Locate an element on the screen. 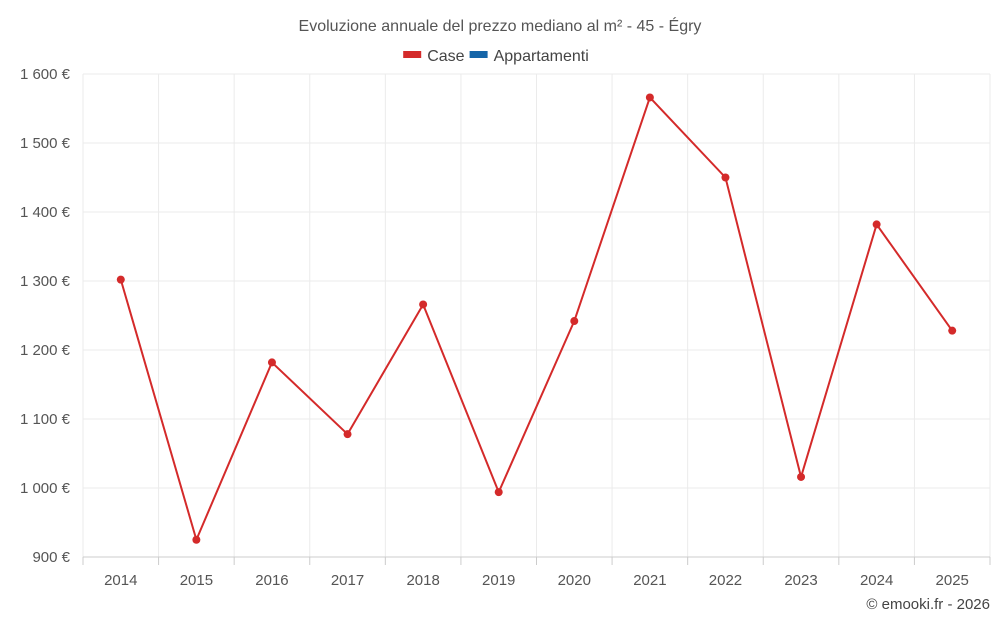 Image resolution: width=1000 pixels, height=625 pixels. x-tick-label: 2014 is located at coordinates (120, 580).